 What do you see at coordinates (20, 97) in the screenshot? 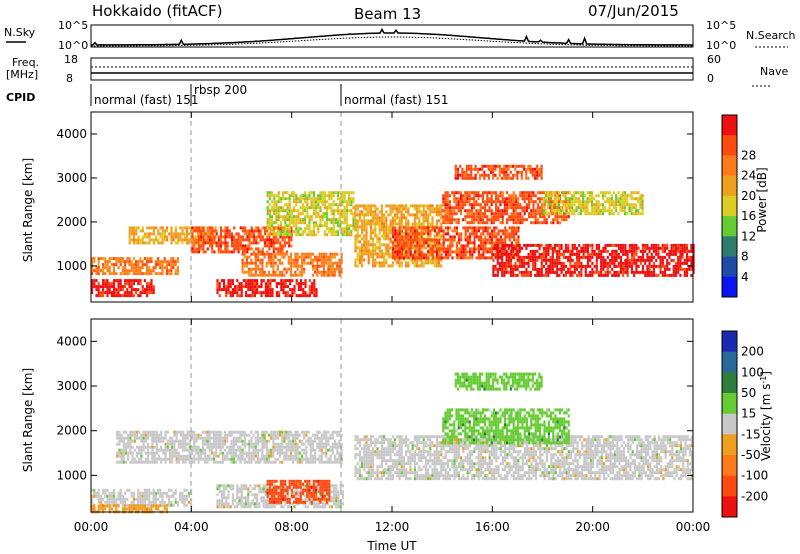
I see `cpid-label: CPID` at bounding box center [20, 97].